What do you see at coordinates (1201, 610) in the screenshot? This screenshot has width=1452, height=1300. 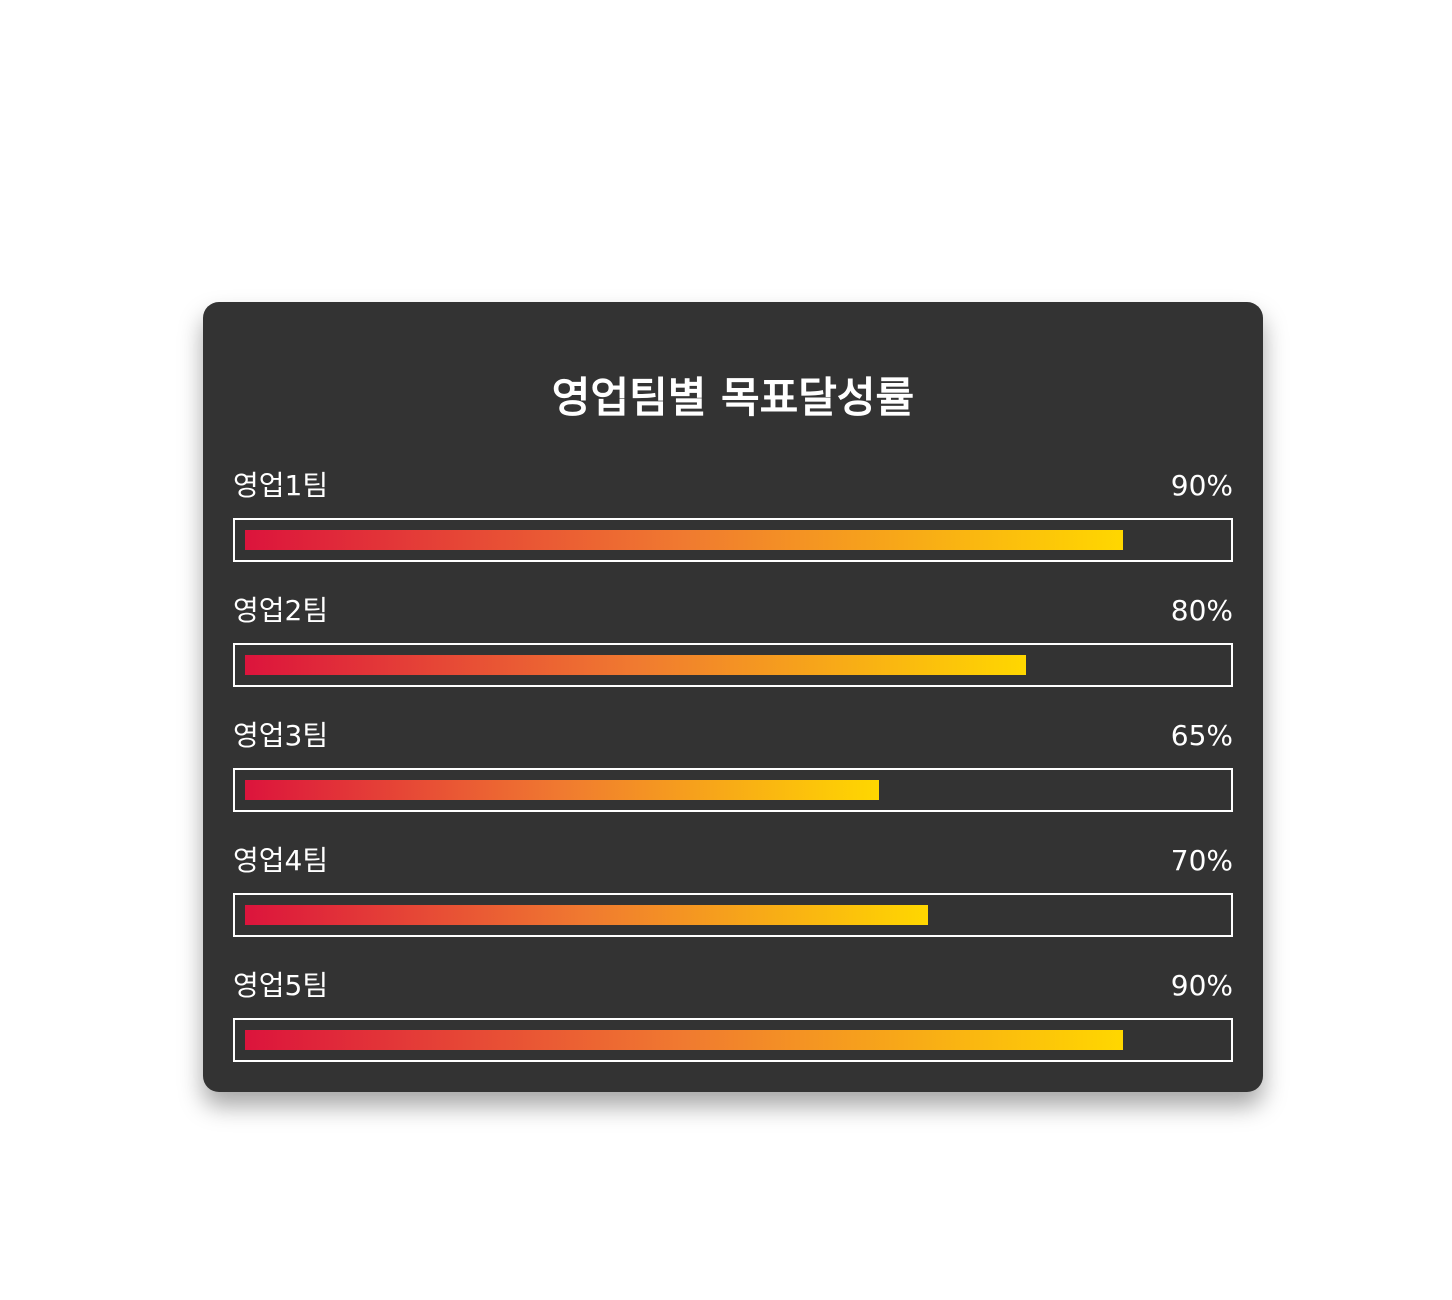 I see `percent-label: 80%` at bounding box center [1201, 610].